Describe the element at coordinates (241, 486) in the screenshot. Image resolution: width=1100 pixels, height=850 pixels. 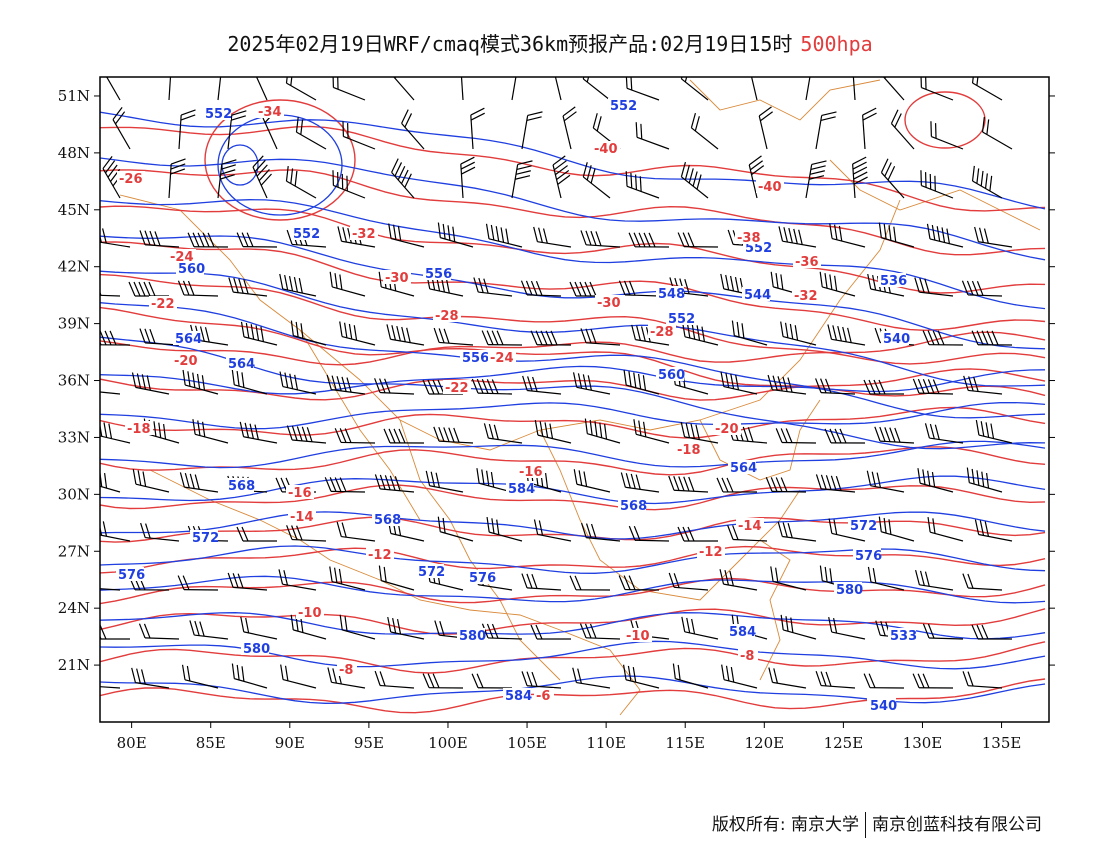
I see `height-label: 568` at that location.